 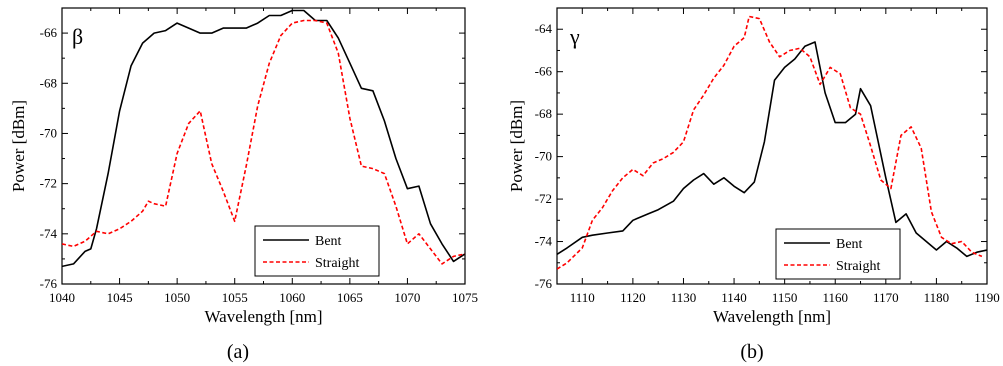 I want to click on chart-a-x-tick-label: 1060, so click(x=292, y=297).